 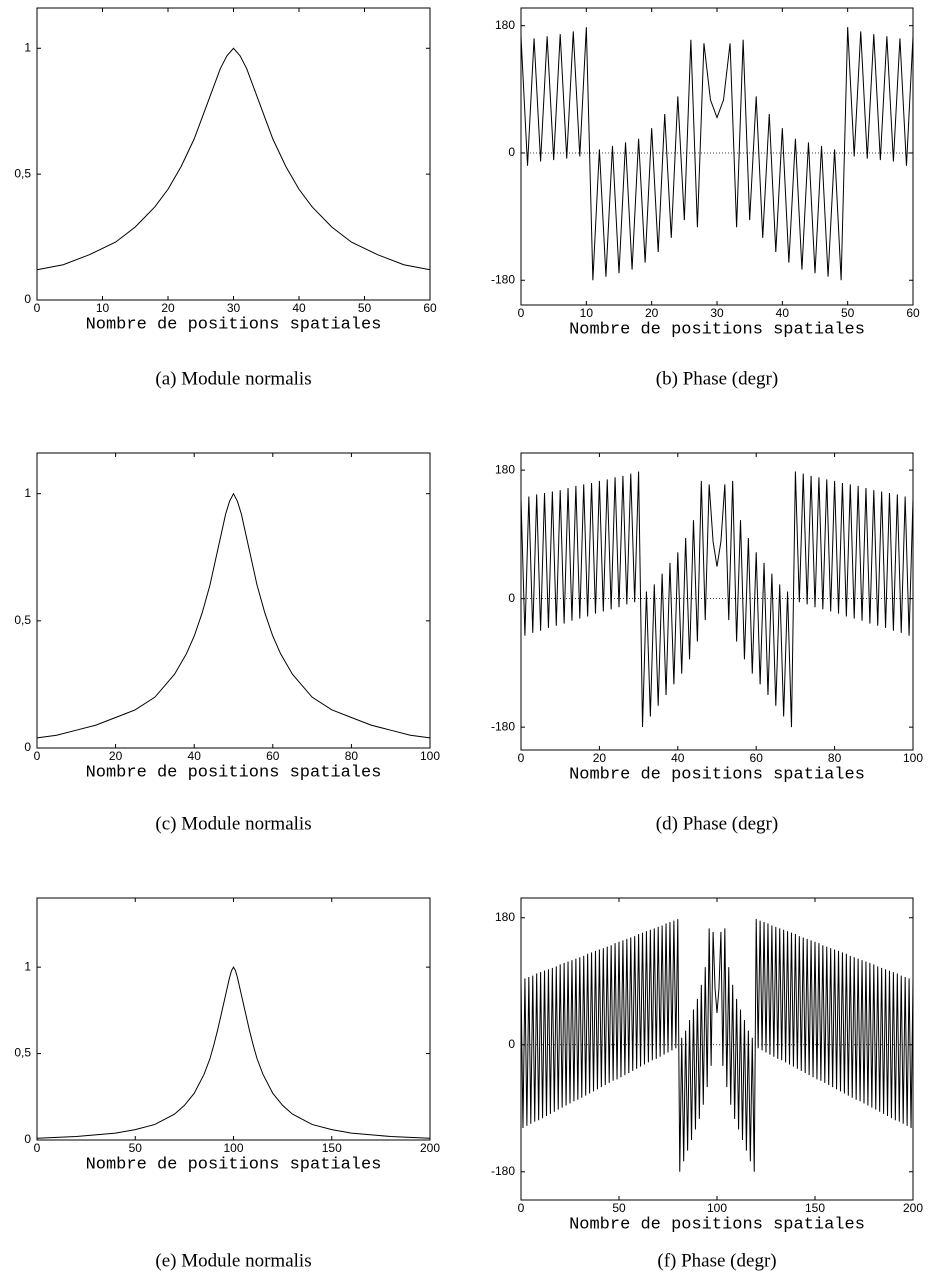 I want to click on caption: (d) Phase (degr), so click(x=717, y=823).